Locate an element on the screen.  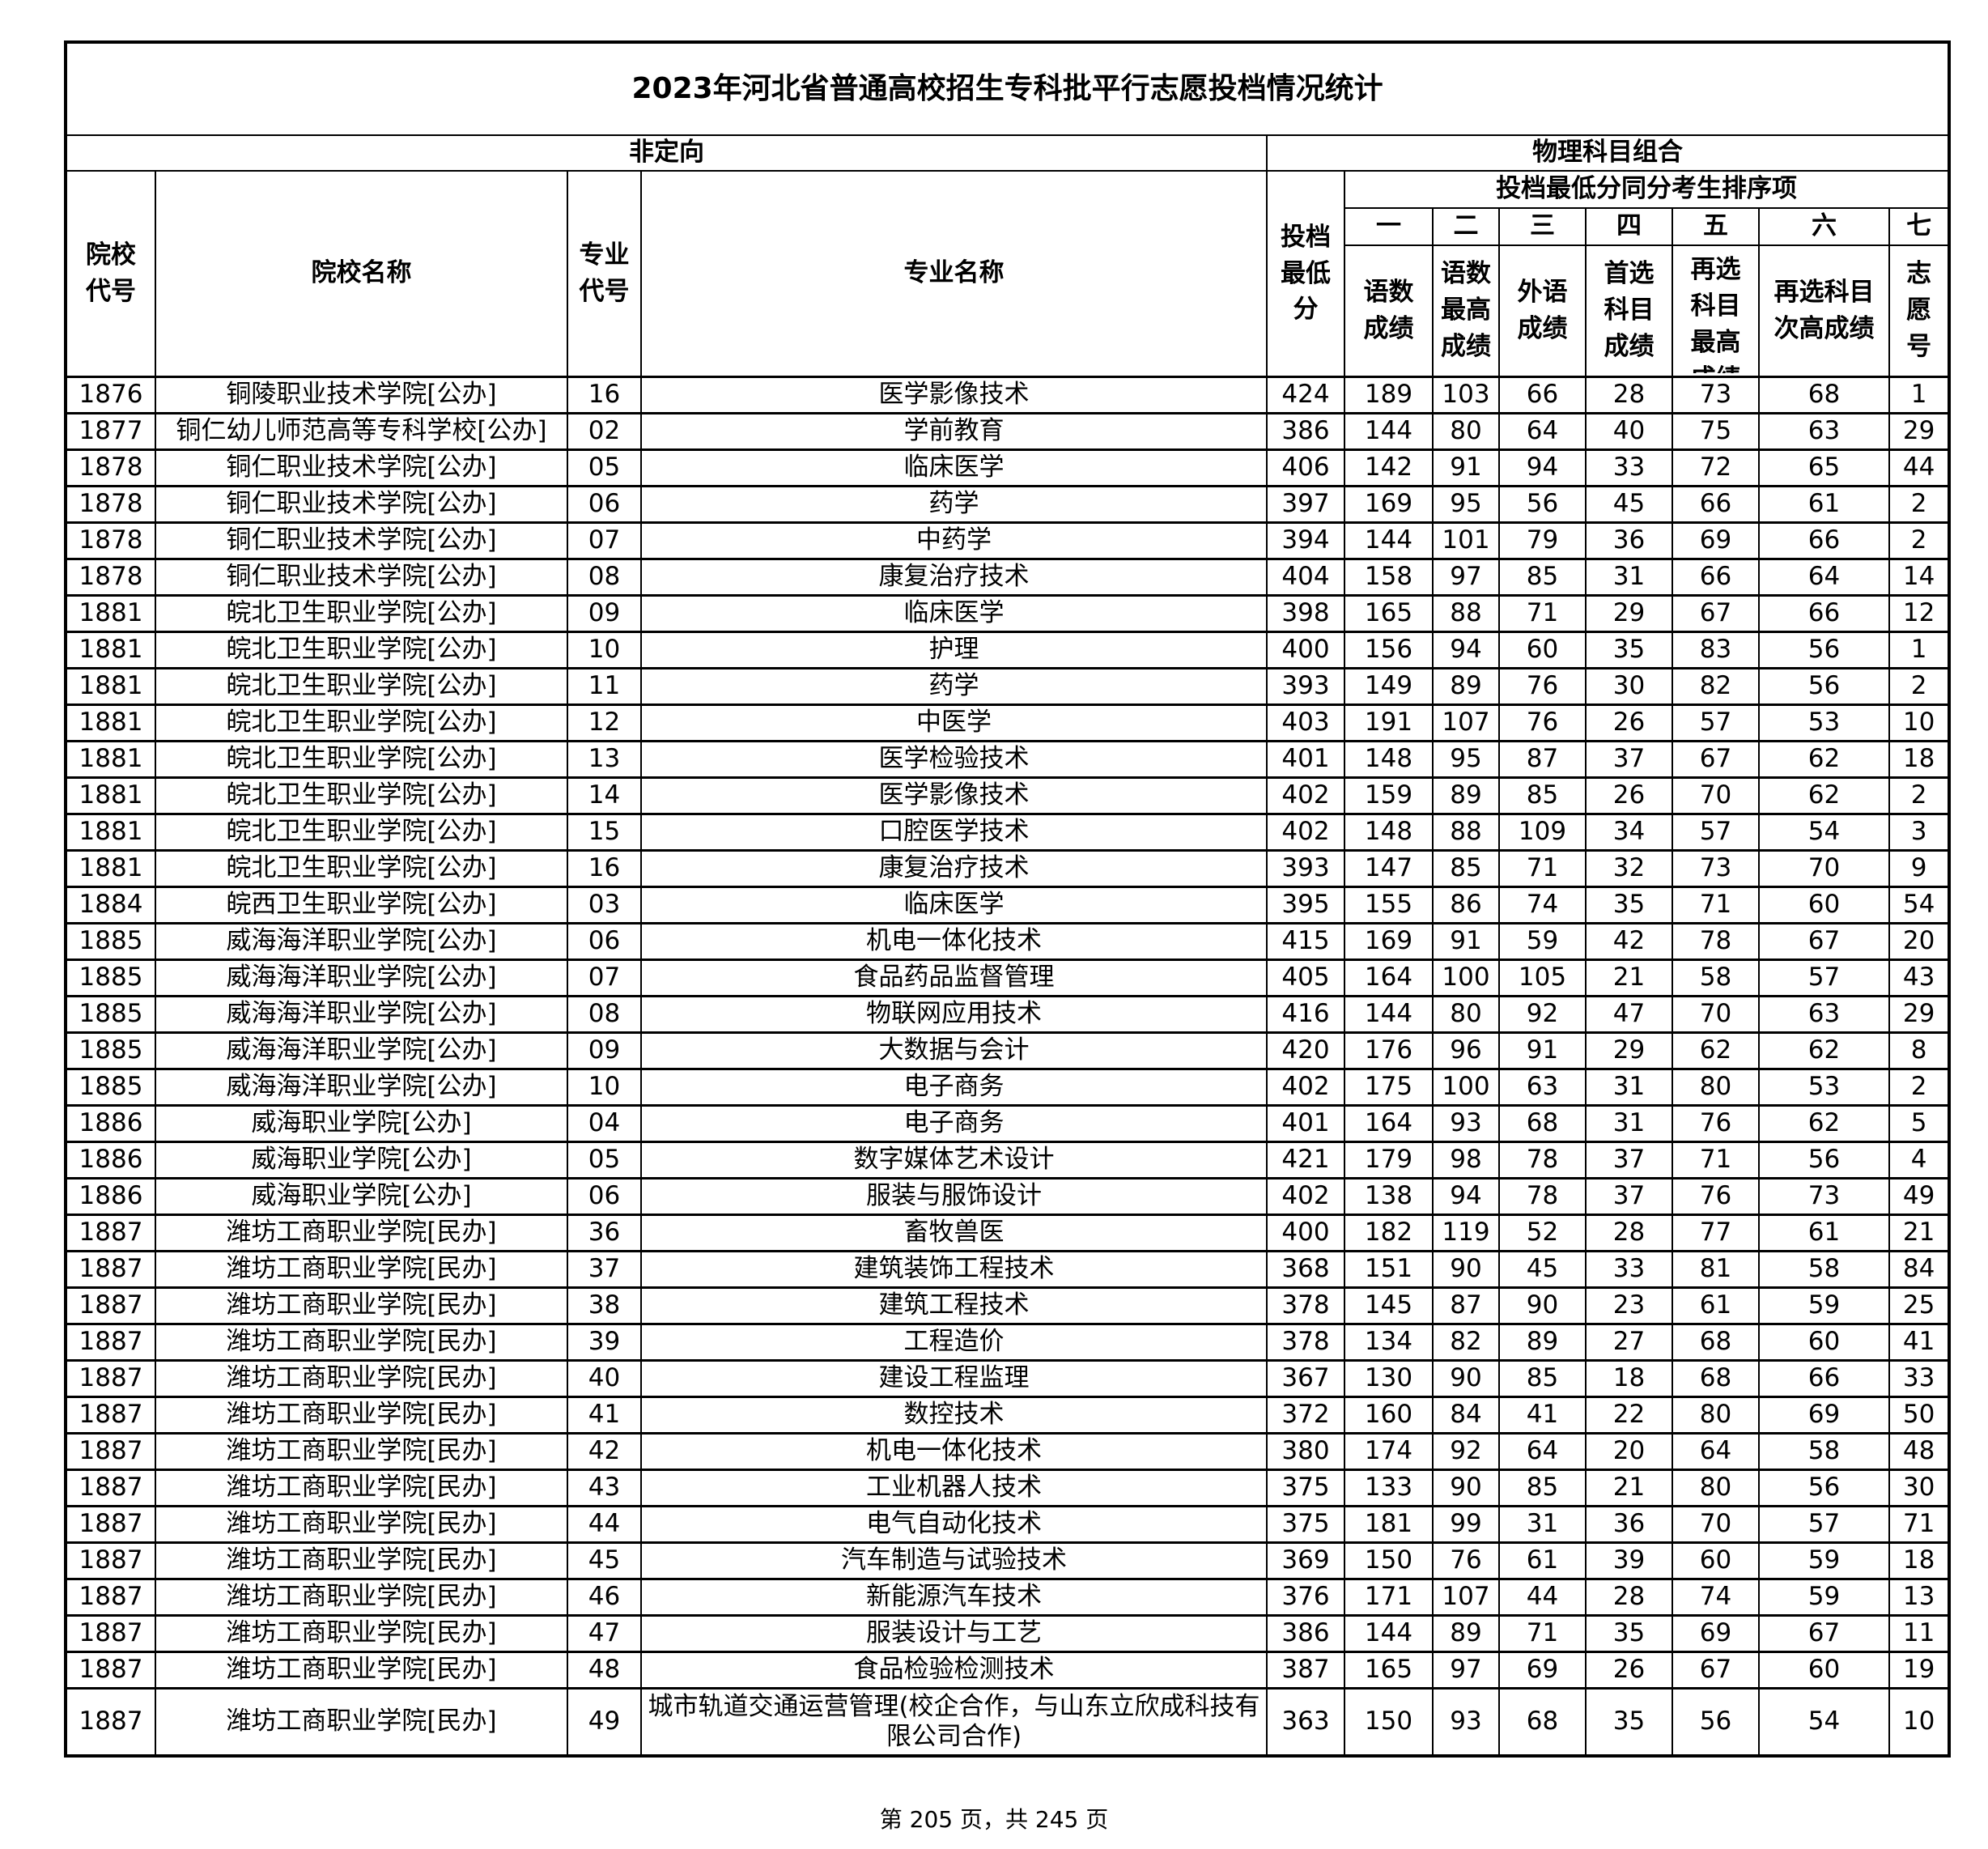
cell-school-name: 威海海洋职业学院[公办] is located at coordinates (362, 942).